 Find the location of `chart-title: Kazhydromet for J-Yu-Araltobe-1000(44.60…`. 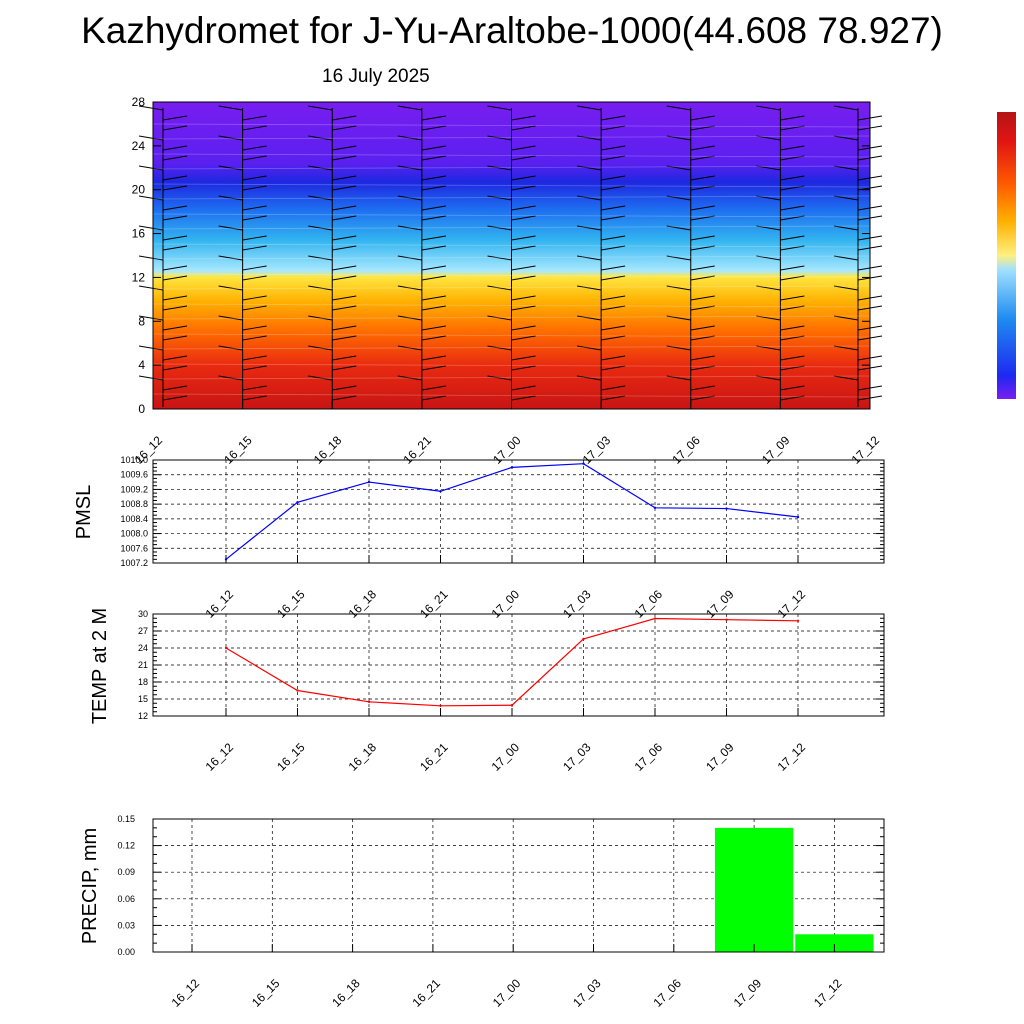

chart-title: Kazhydromet for J-Yu-Araltobe-1000(44.60… is located at coordinates (512, 30).